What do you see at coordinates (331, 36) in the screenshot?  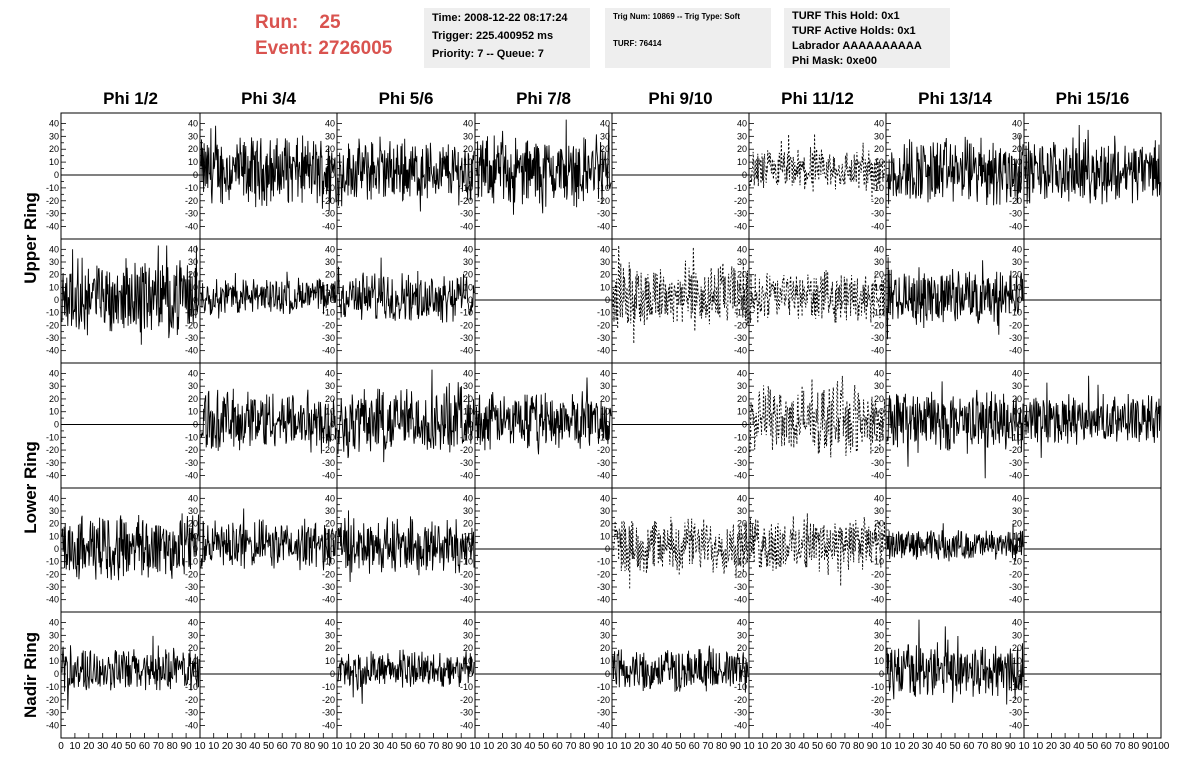 I see `run-event-box: Run: 25 Event: 2726005` at bounding box center [331, 36].